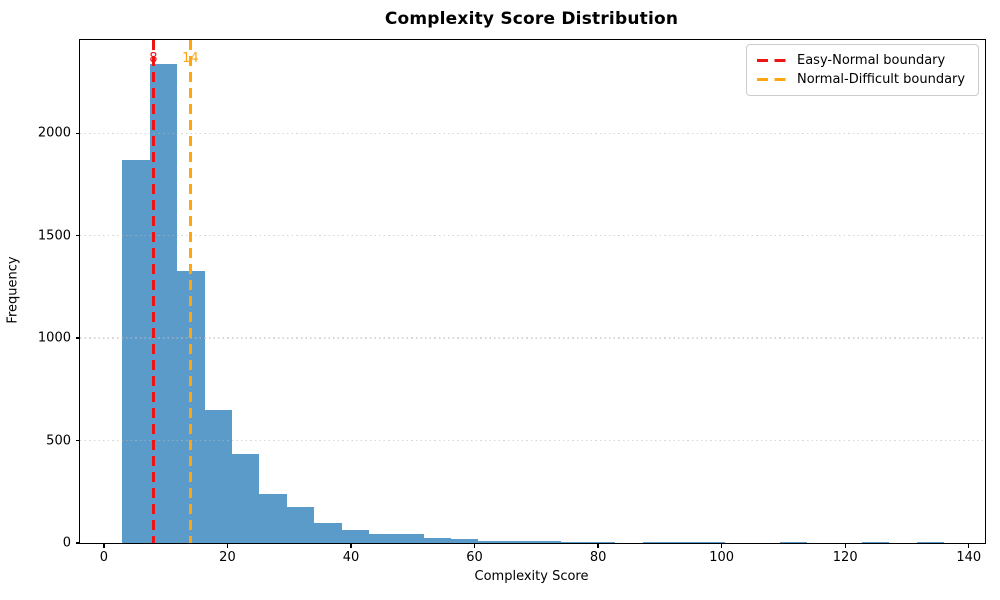 The height and width of the screenshot is (600, 1000). Describe the element at coordinates (54, 236) in the screenshot. I see `y-tick-label-1500: 1500` at that location.